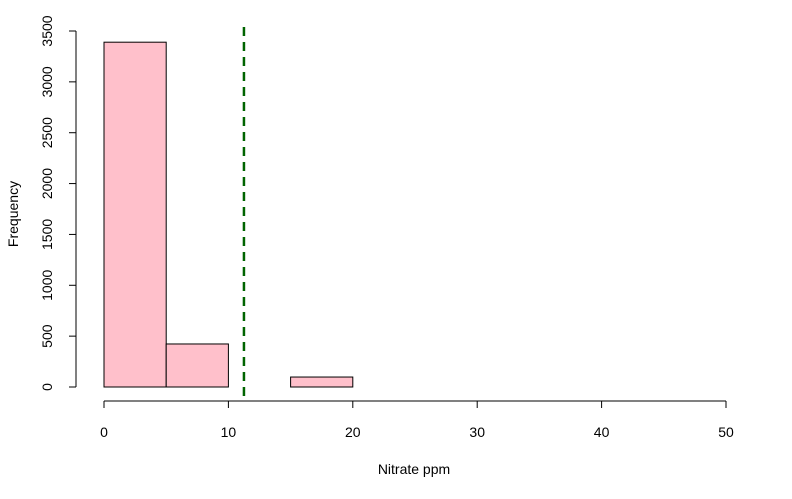  Describe the element at coordinates (13, 214) in the screenshot. I see `y-axis-label: Frequency` at that location.